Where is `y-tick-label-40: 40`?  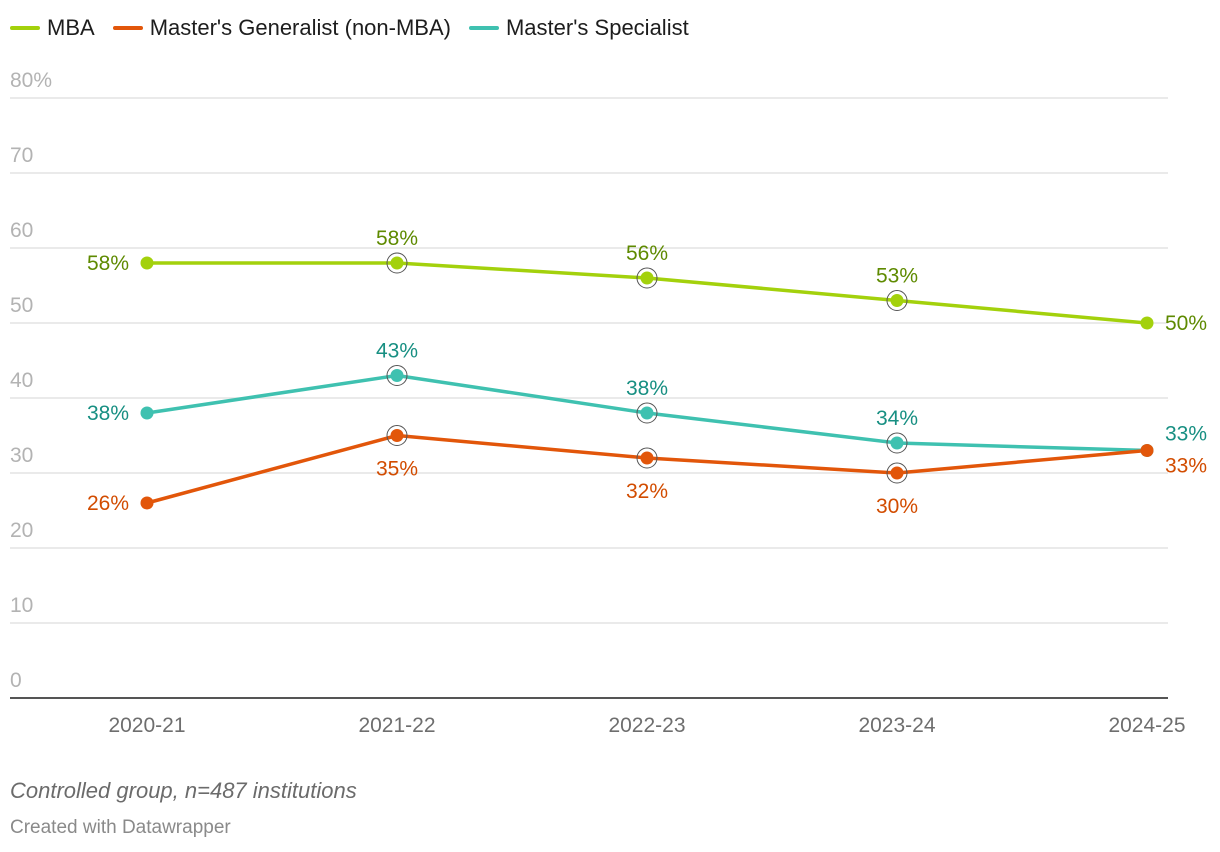
y-tick-label-40: 40 is located at coordinates (21, 380).